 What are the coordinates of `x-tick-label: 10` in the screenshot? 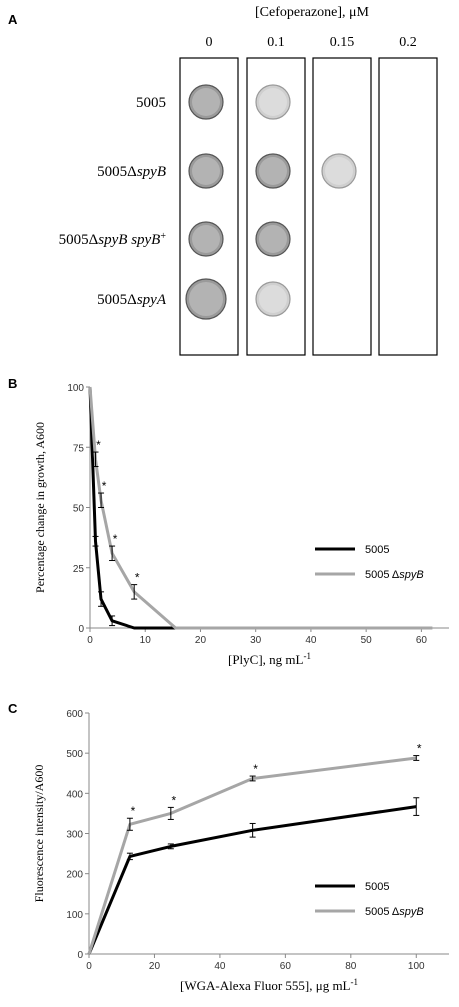 It's located at (146, 640).